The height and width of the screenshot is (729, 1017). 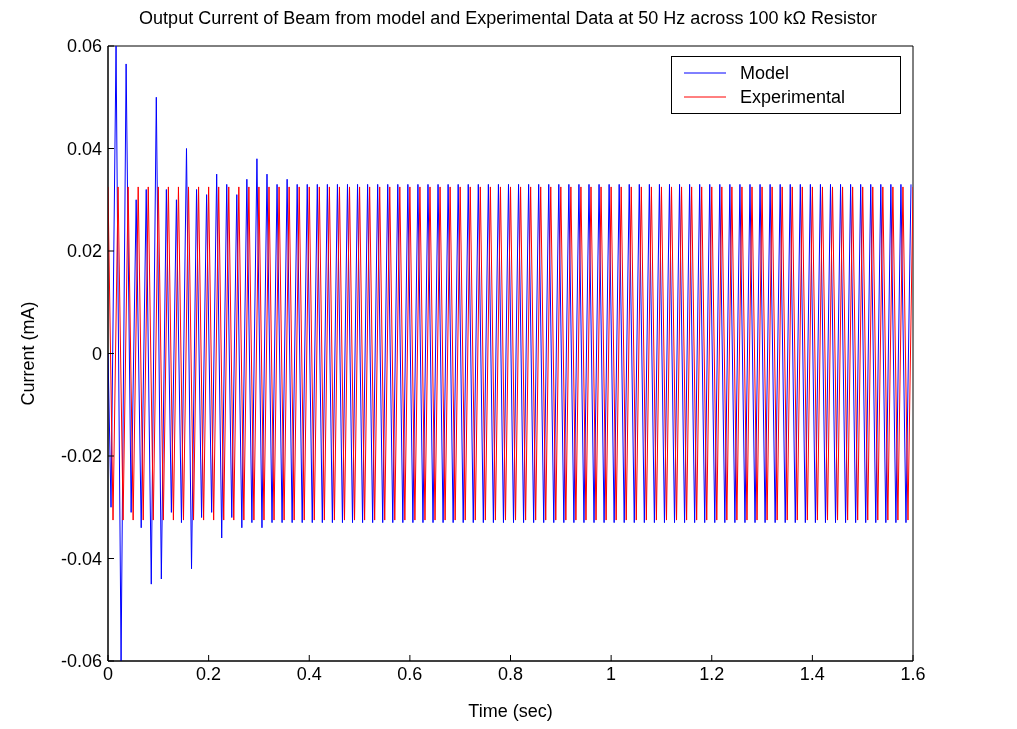 I want to click on y-tick-label: 0.04, so click(x=84, y=148).